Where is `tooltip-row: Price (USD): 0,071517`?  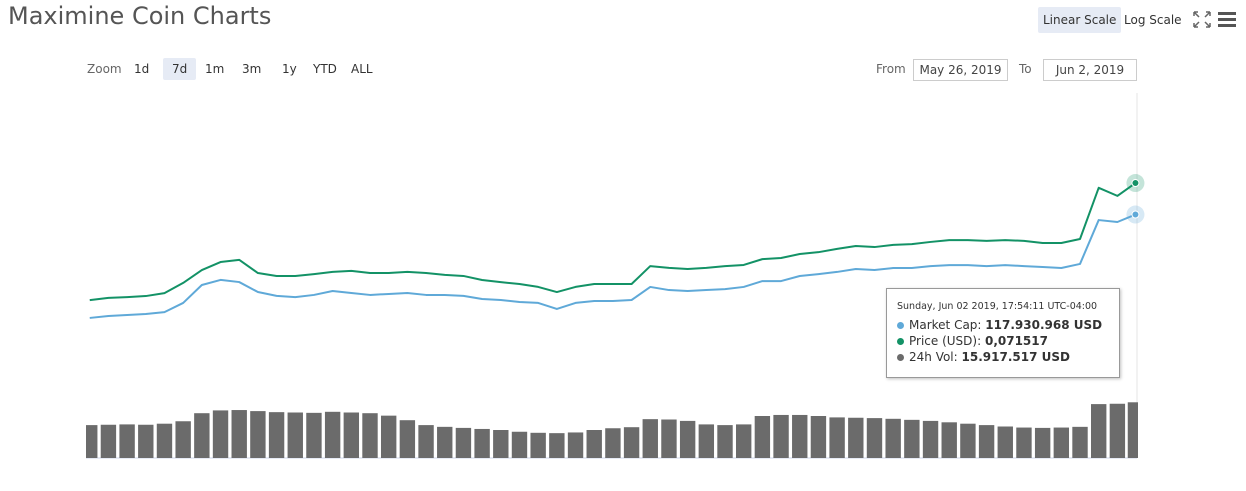
tooltip-row: Price (USD): 0,071517 is located at coordinates (972, 341).